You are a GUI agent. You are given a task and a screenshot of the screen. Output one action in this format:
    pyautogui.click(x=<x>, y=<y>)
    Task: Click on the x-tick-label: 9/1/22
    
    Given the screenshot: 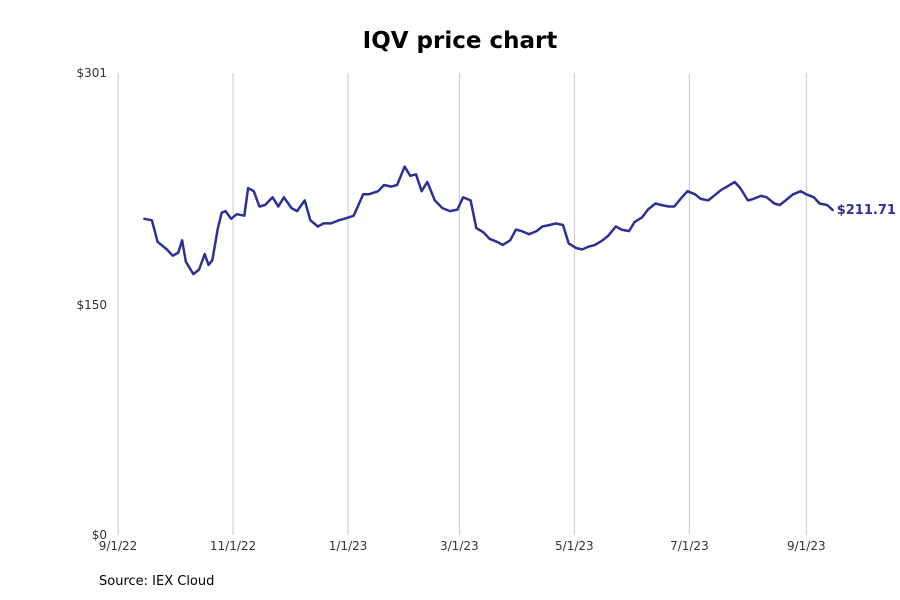 What is the action you would take?
    pyautogui.click(x=118, y=546)
    